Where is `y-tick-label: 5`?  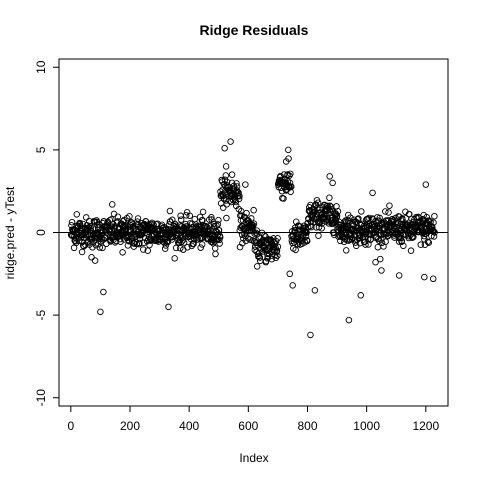 y-tick-label: 5 is located at coordinates (41, 149).